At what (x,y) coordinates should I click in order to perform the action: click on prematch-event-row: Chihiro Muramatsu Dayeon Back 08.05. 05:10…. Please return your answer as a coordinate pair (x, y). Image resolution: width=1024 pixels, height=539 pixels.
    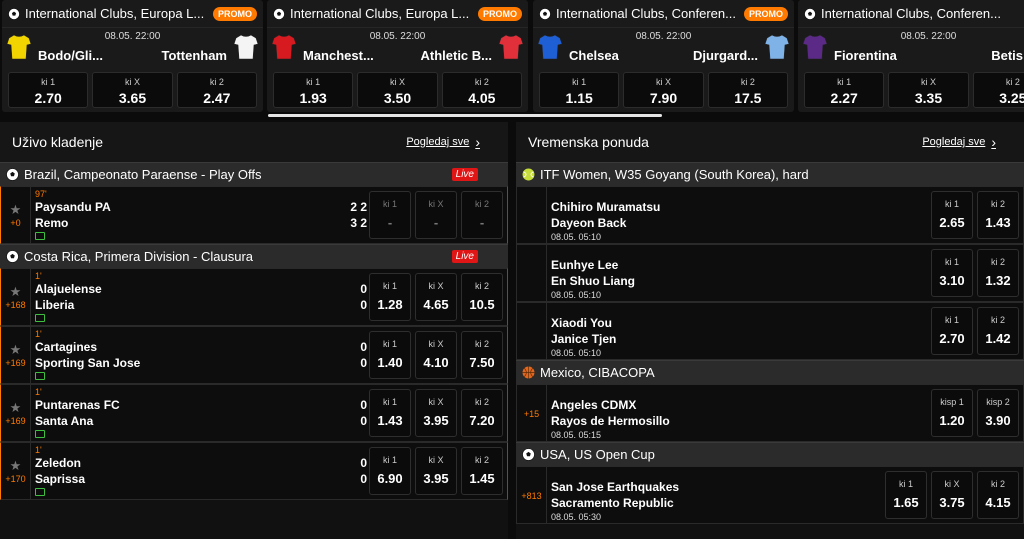
    Looking at the image, I should click on (770, 215).